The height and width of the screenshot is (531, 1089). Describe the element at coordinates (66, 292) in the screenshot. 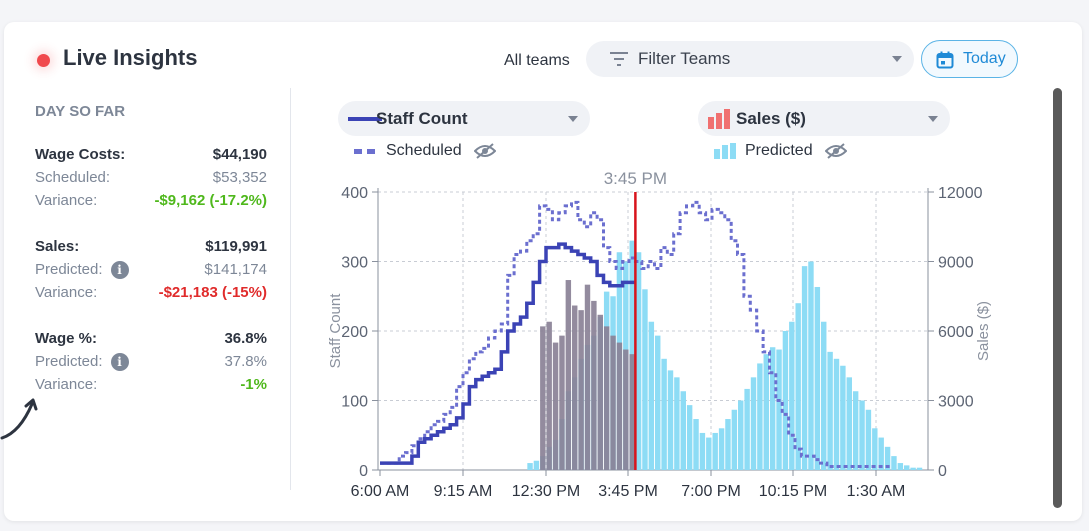

I see `sales-variance-label: Variance:` at that location.